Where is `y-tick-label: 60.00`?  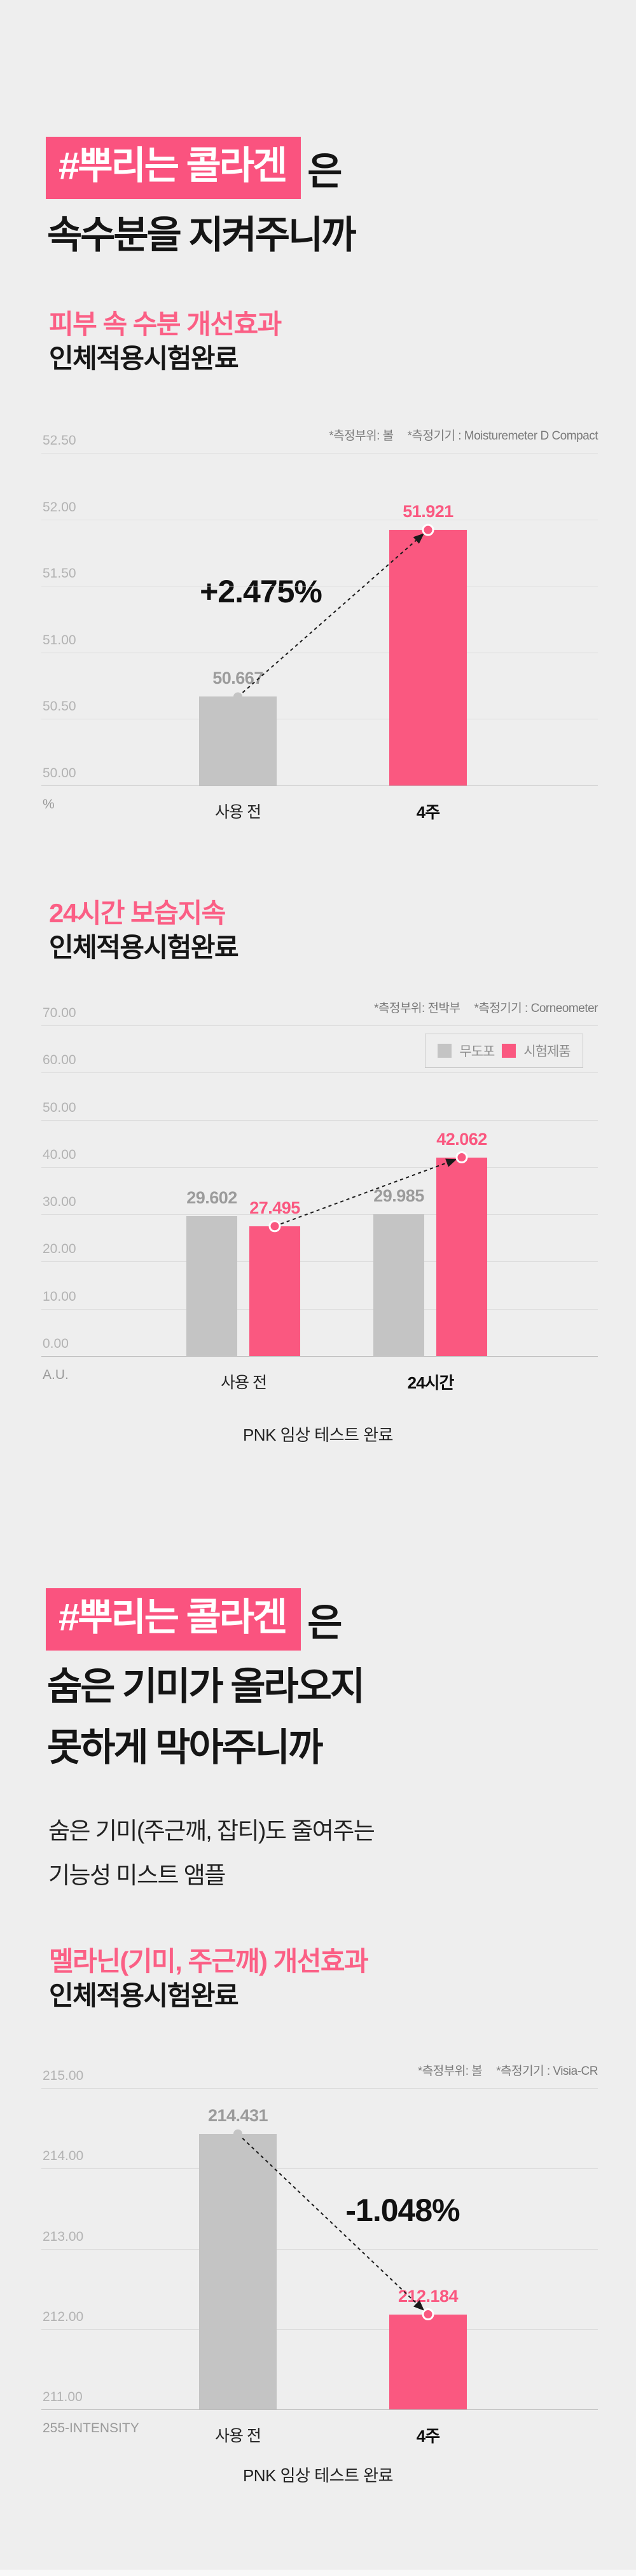 y-tick-label: 60.00 is located at coordinates (60, 1060).